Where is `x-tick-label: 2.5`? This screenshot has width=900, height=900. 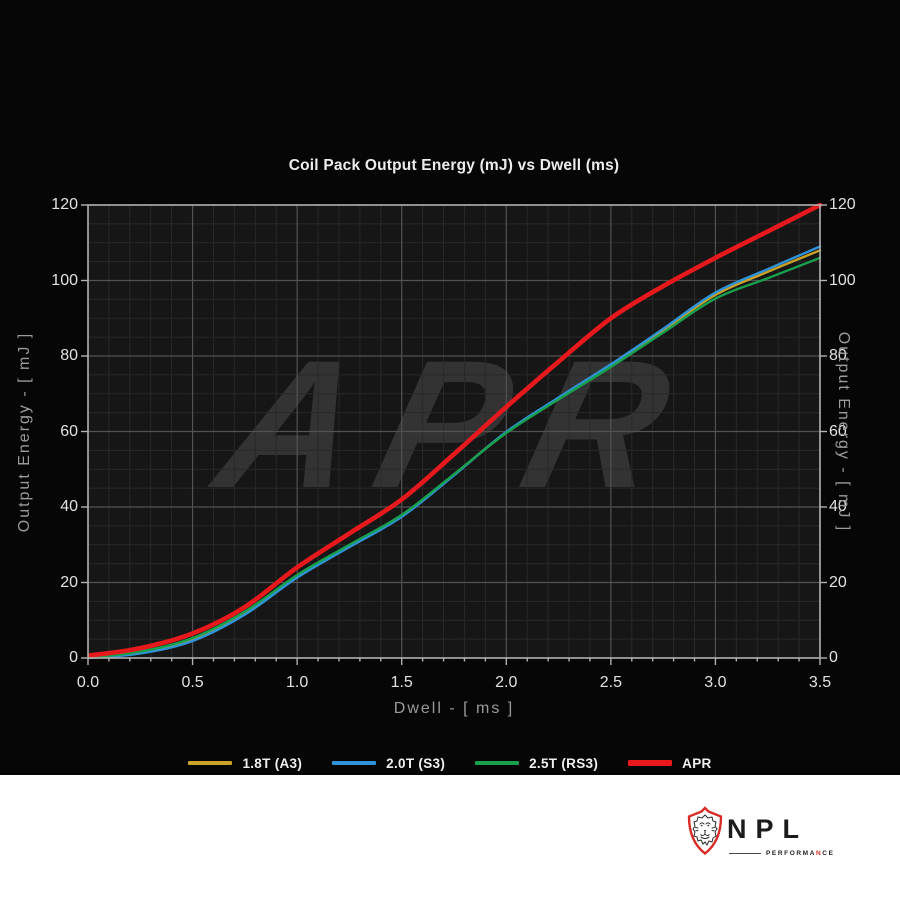
x-tick-label: 2.5 is located at coordinates (610, 682).